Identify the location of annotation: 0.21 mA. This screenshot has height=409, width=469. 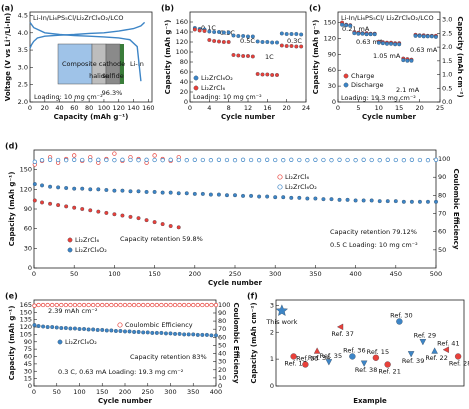
(356, 29).